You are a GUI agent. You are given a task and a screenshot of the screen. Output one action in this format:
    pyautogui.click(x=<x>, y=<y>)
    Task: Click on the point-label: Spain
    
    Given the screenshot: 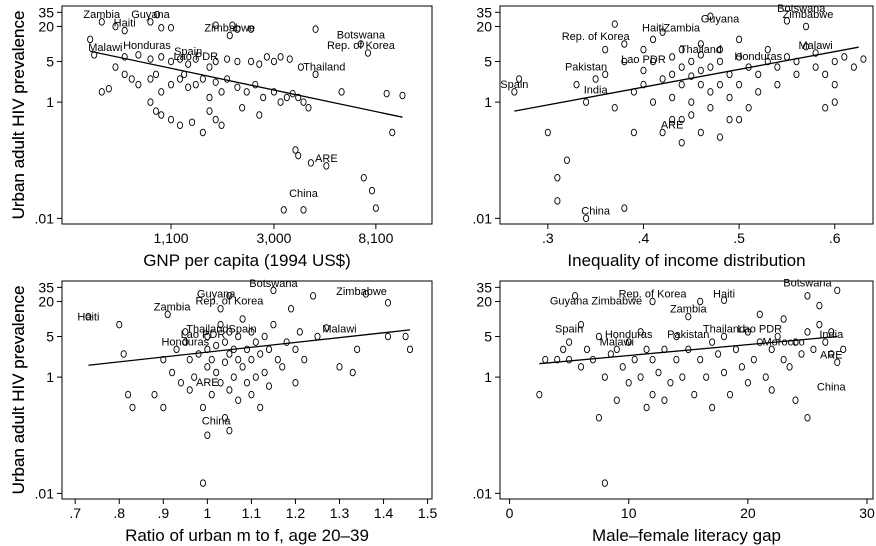 What is the action you would take?
    pyautogui.click(x=569, y=329)
    